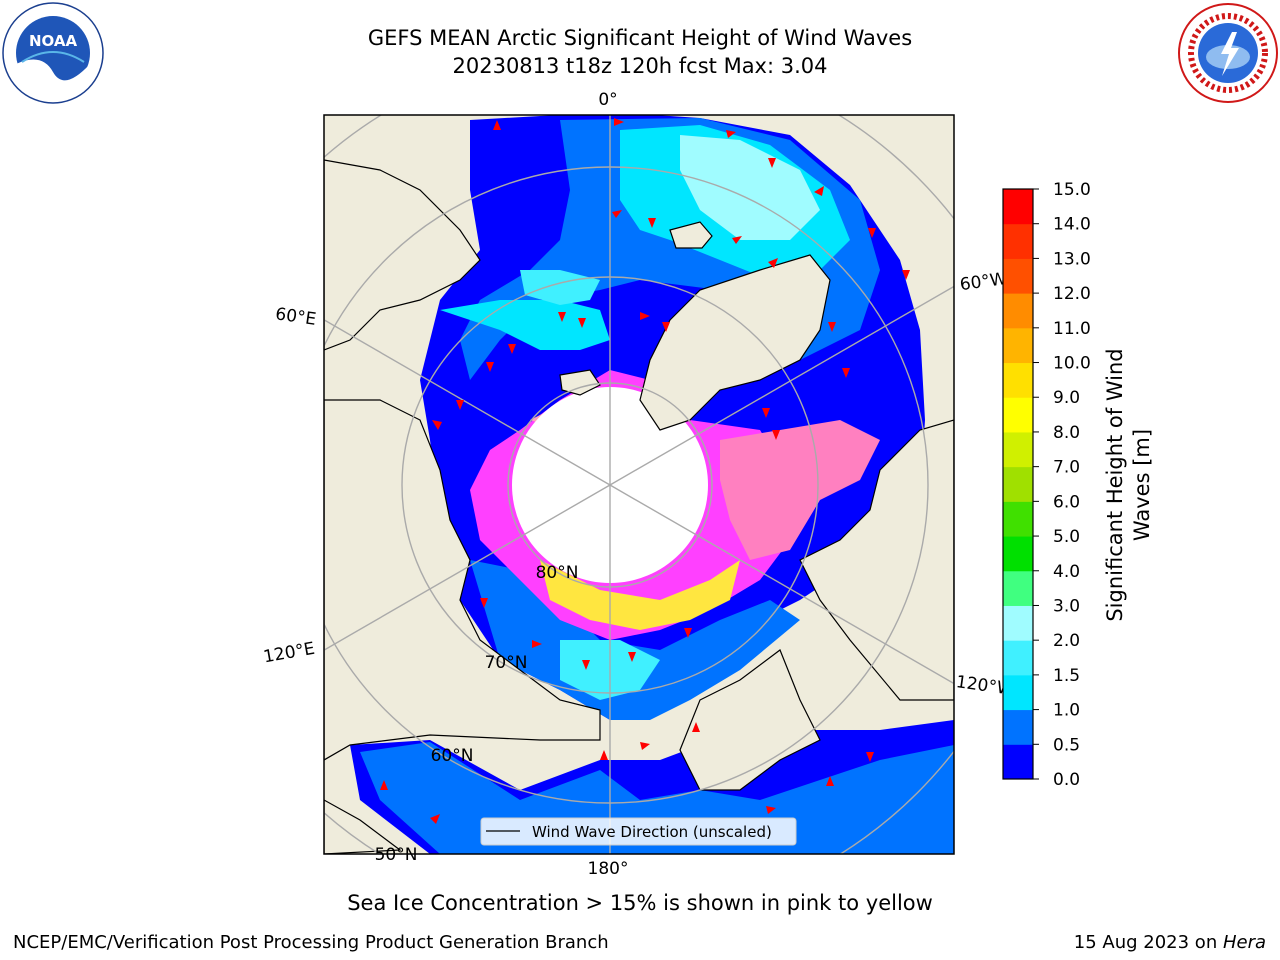  Describe the element at coordinates (1066, 468) in the screenshot. I see `colorbar-tick-label: 7.0` at that location.